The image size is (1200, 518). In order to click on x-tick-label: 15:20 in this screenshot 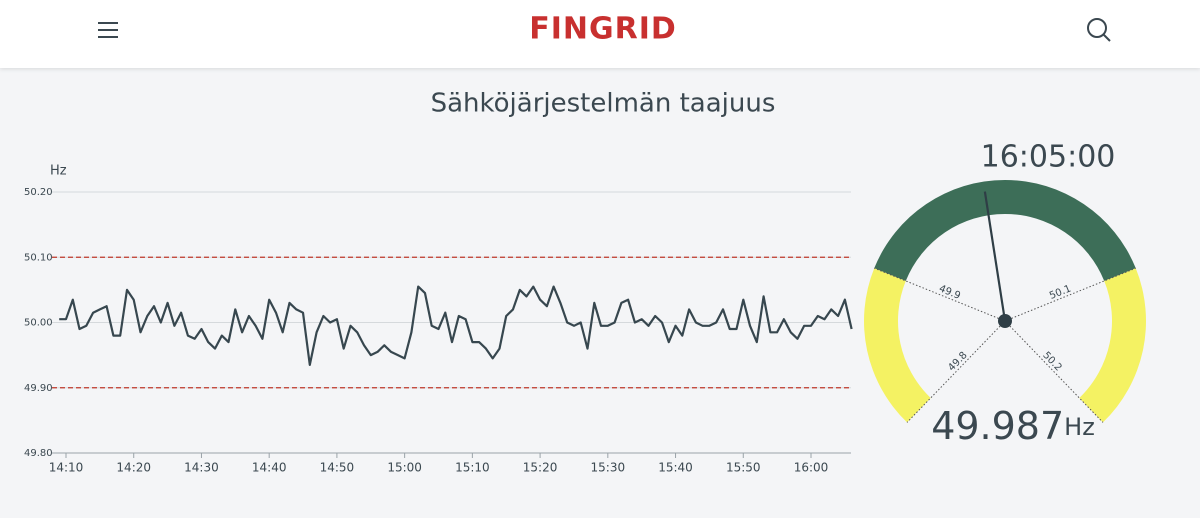, I will do `click(540, 468)`.